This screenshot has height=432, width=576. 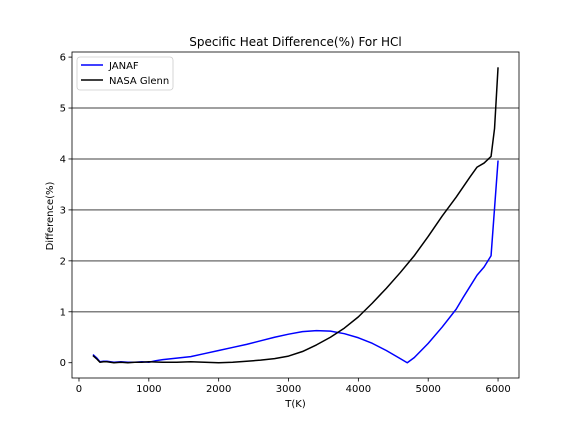 What do you see at coordinates (63, 363) in the screenshot?
I see `y-tick-label: 0` at bounding box center [63, 363].